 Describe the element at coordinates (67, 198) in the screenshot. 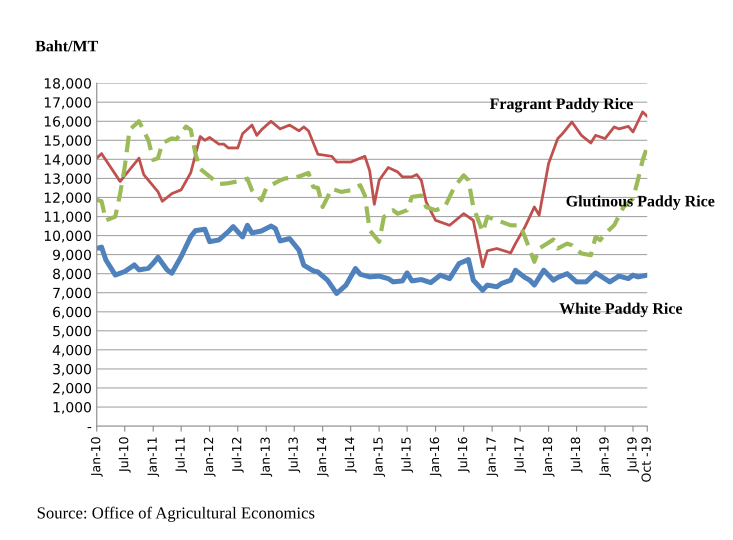

I see `y-tick-label: 12,000` at that location.